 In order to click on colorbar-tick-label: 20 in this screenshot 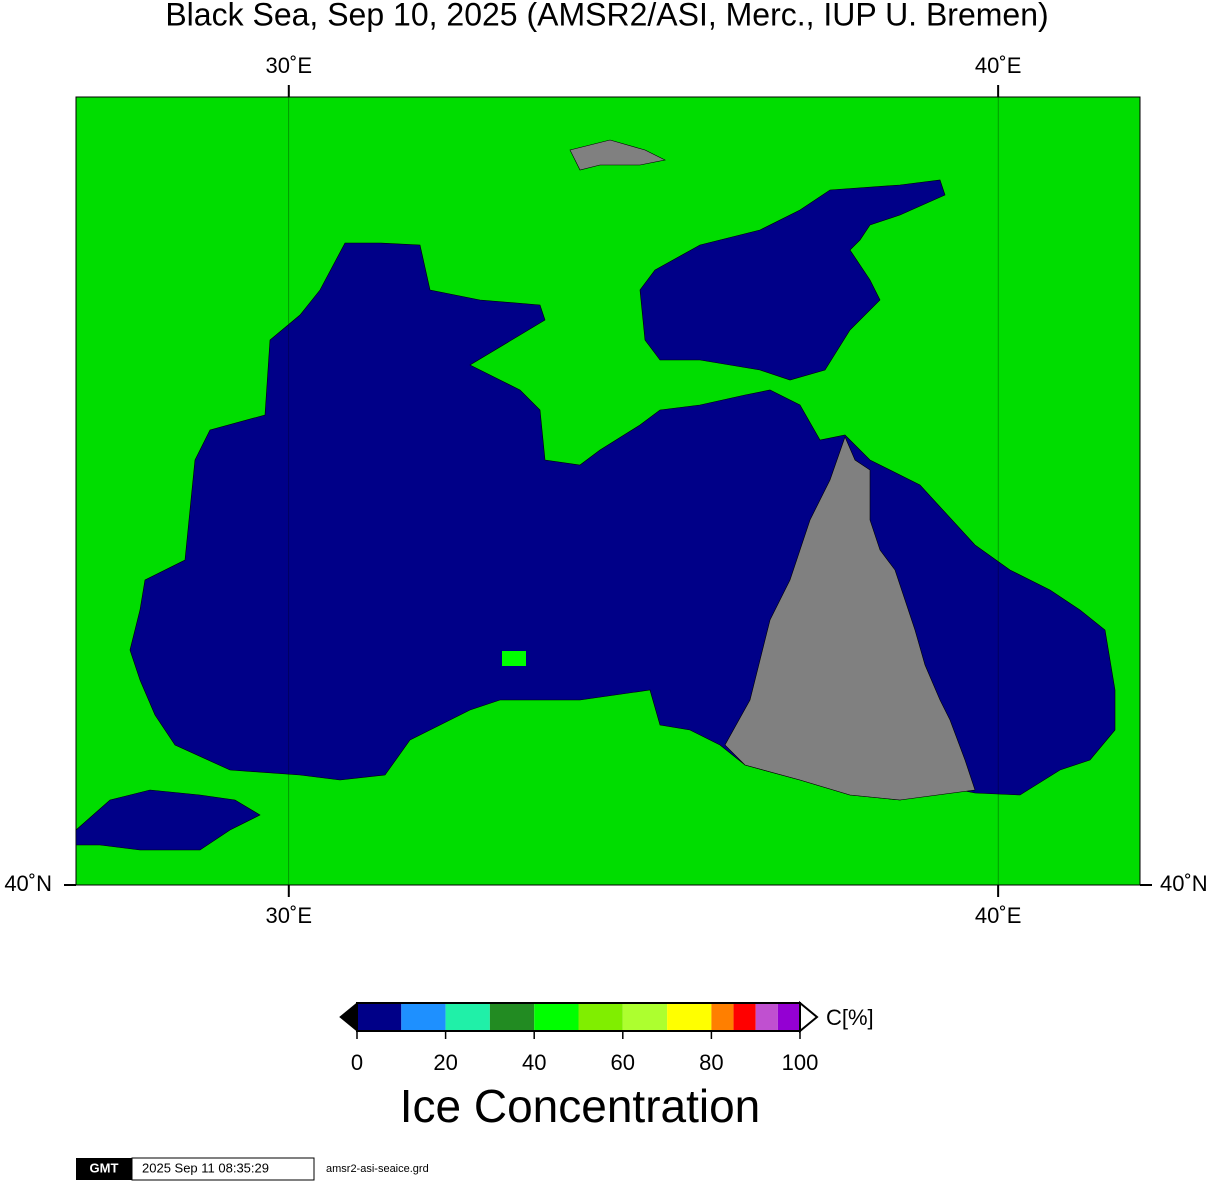, I will do `click(445, 1062)`.